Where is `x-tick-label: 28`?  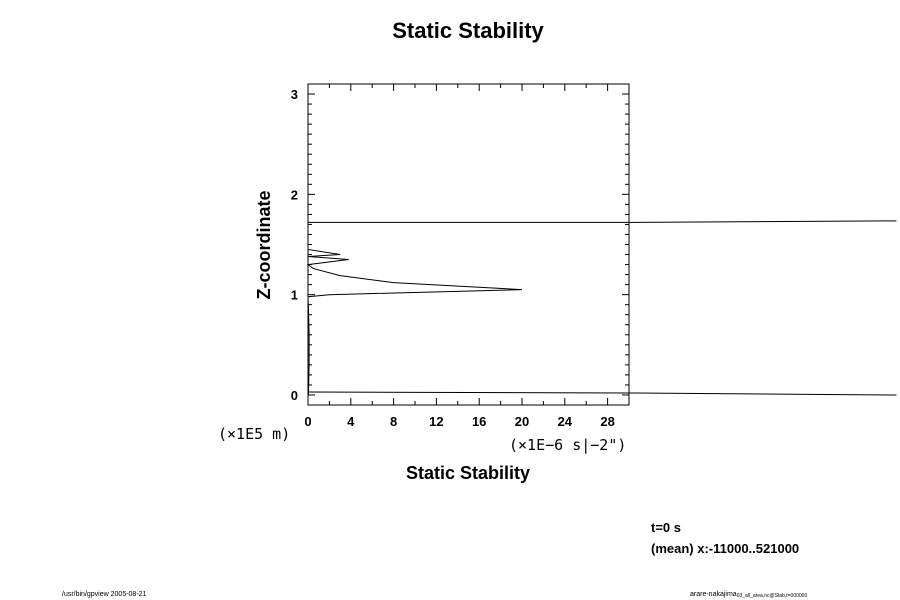
x-tick-label: 28 is located at coordinates (607, 421).